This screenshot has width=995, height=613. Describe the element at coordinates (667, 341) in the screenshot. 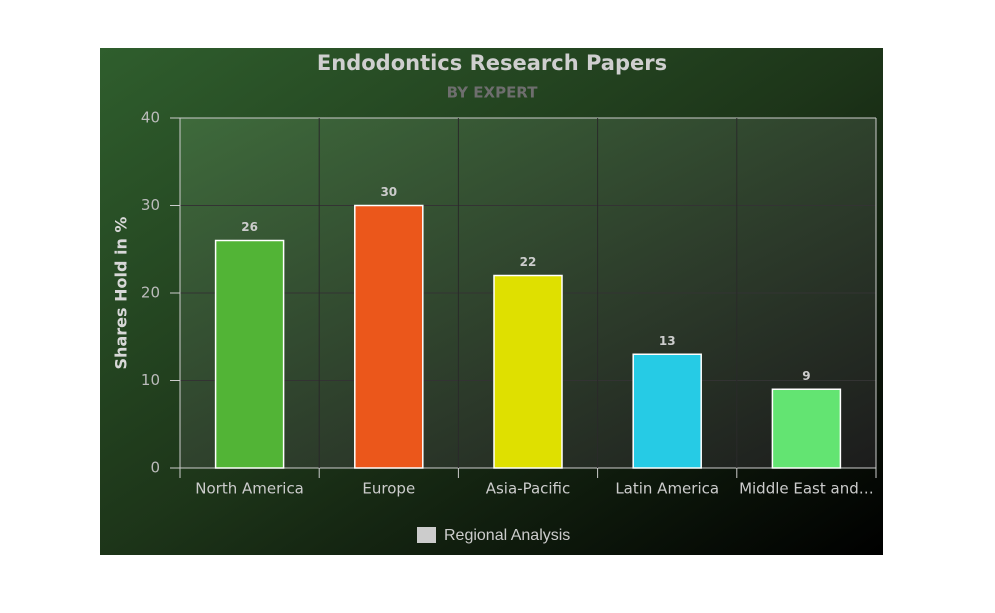

I see `data-label: 13` at that location.